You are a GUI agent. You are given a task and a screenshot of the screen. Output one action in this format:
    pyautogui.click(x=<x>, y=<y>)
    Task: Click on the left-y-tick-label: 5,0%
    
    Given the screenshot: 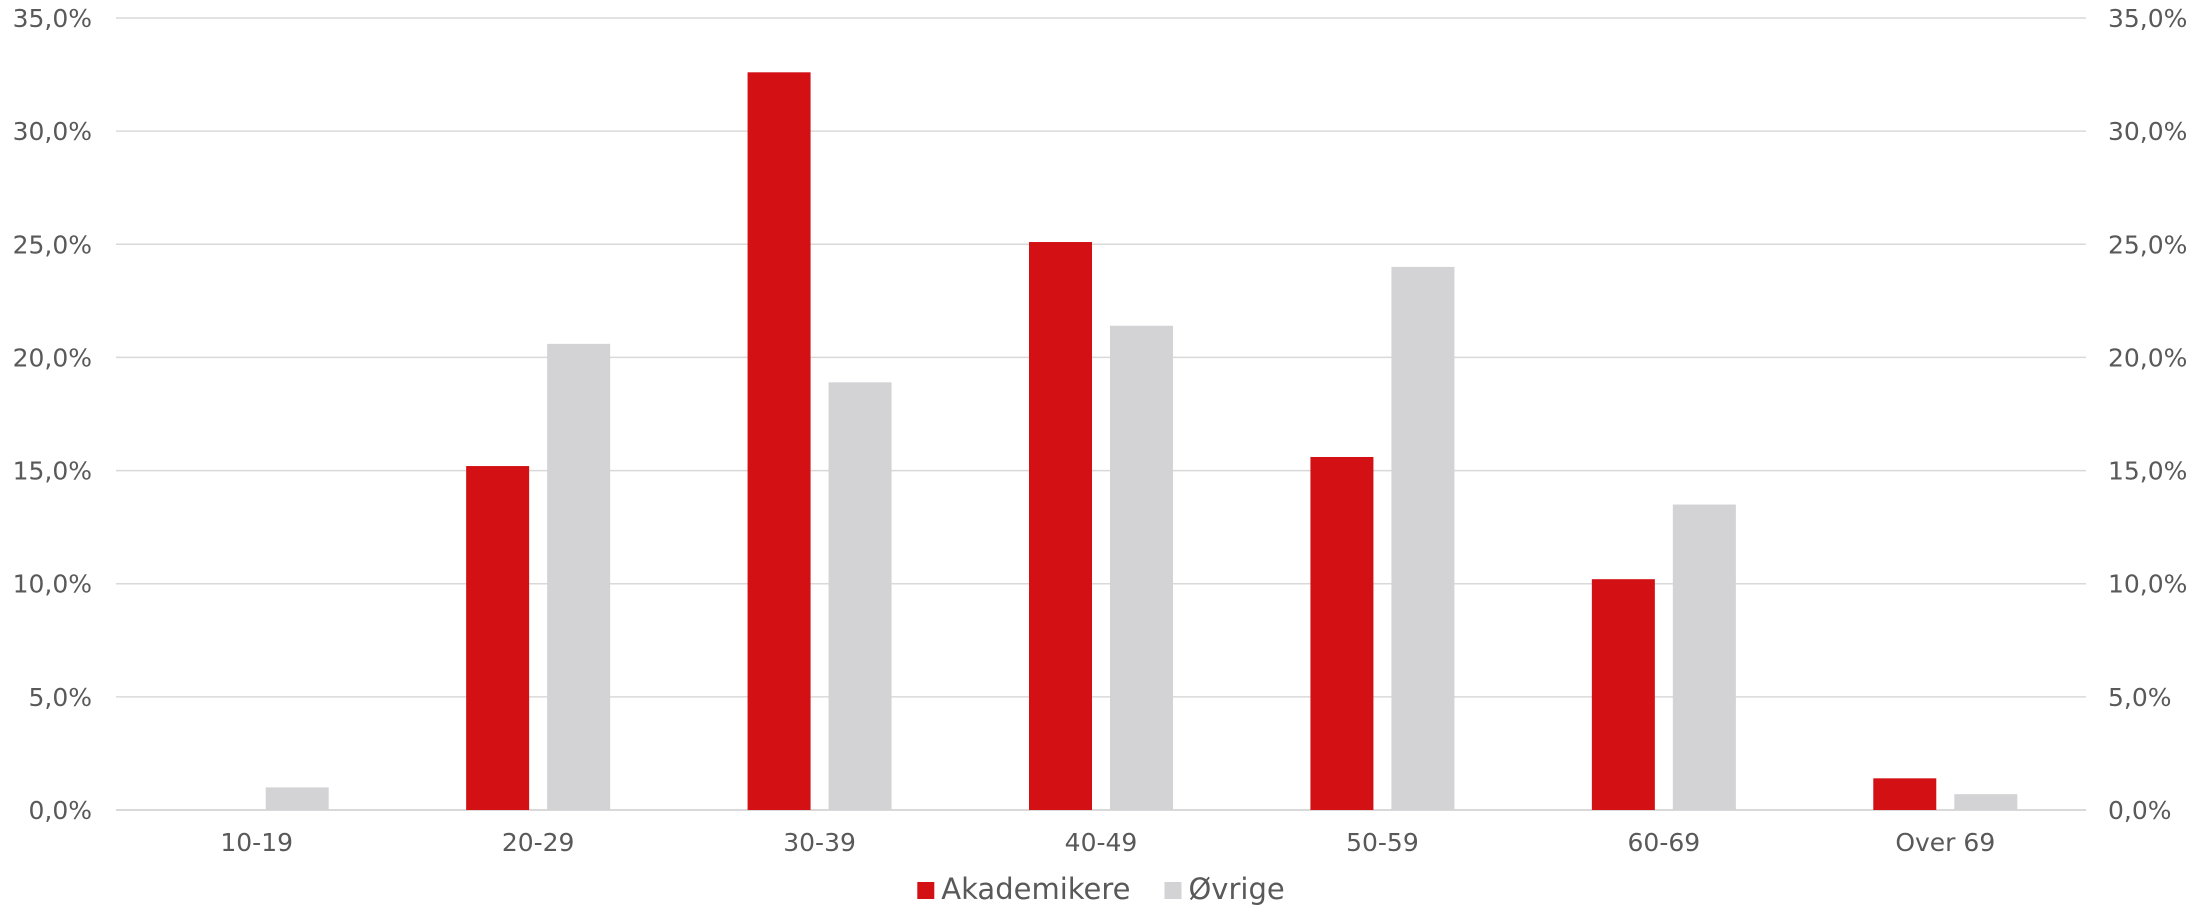 What is the action you would take?
    pyautogui.click(x=60, y=697)
    